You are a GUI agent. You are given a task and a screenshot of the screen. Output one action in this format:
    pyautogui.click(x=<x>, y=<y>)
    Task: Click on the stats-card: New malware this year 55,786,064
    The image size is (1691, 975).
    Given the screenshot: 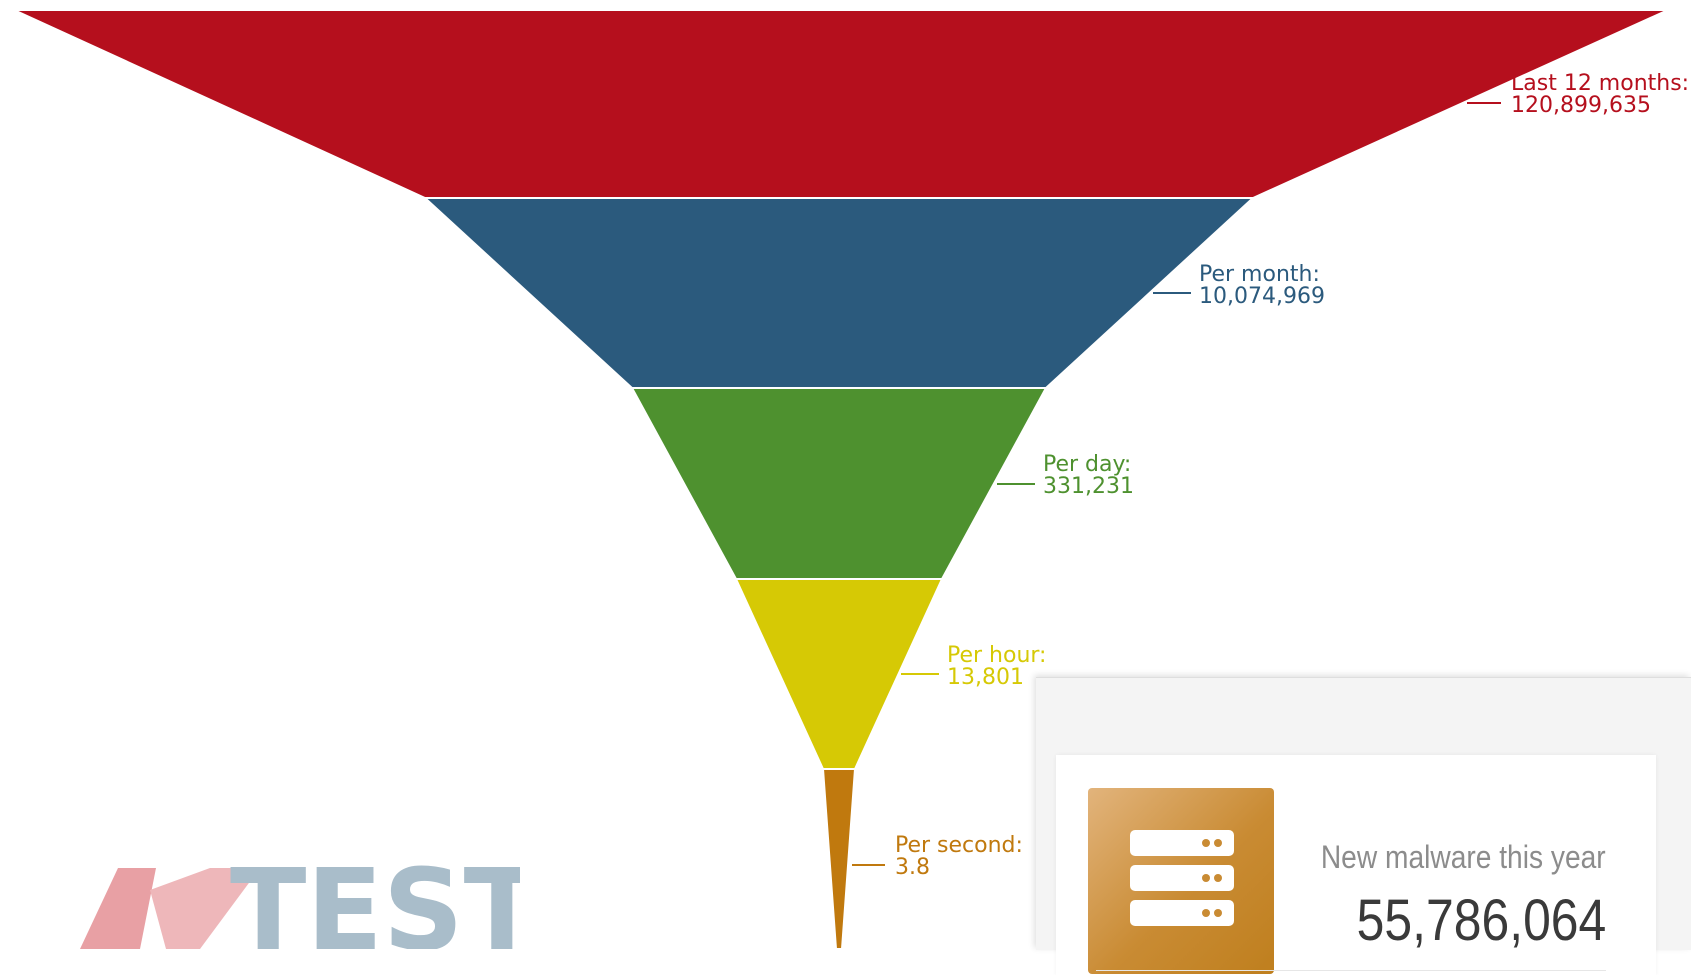 What is the action you would take?
    pyautogui.click(x=1356, y=865)
    